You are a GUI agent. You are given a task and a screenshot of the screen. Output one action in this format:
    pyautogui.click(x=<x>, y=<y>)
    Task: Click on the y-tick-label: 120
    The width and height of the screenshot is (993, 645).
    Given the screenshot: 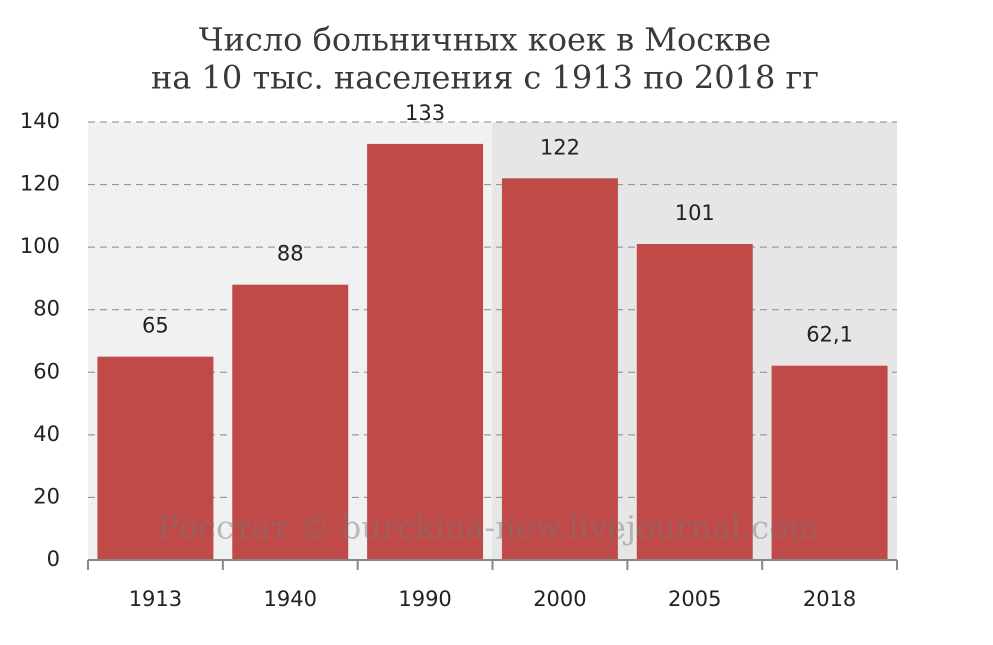 What is the action you would take?
    pyautogui.click(x=40, y=184)
    